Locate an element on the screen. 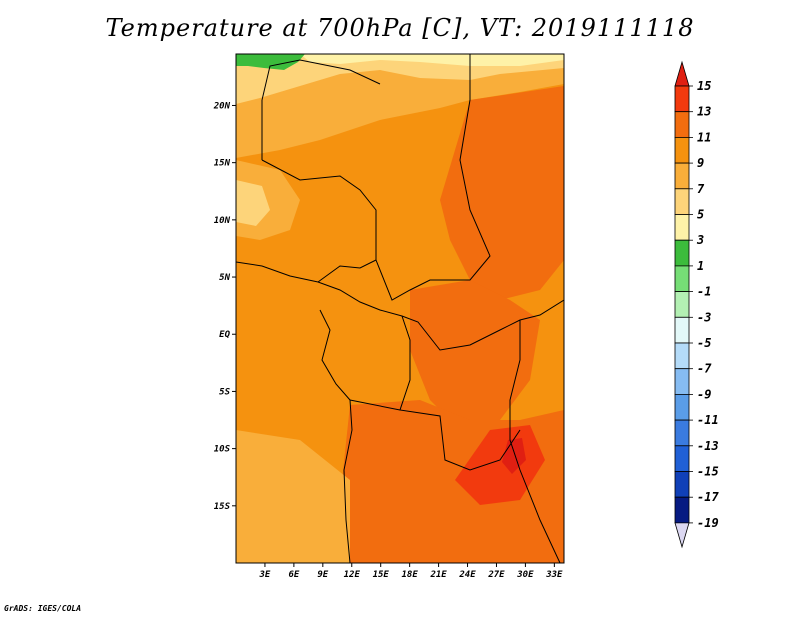 Image resolution: width=800 pixels, height=618 pixels. colorbar-label: 13 is located at coordinates (704, 112).